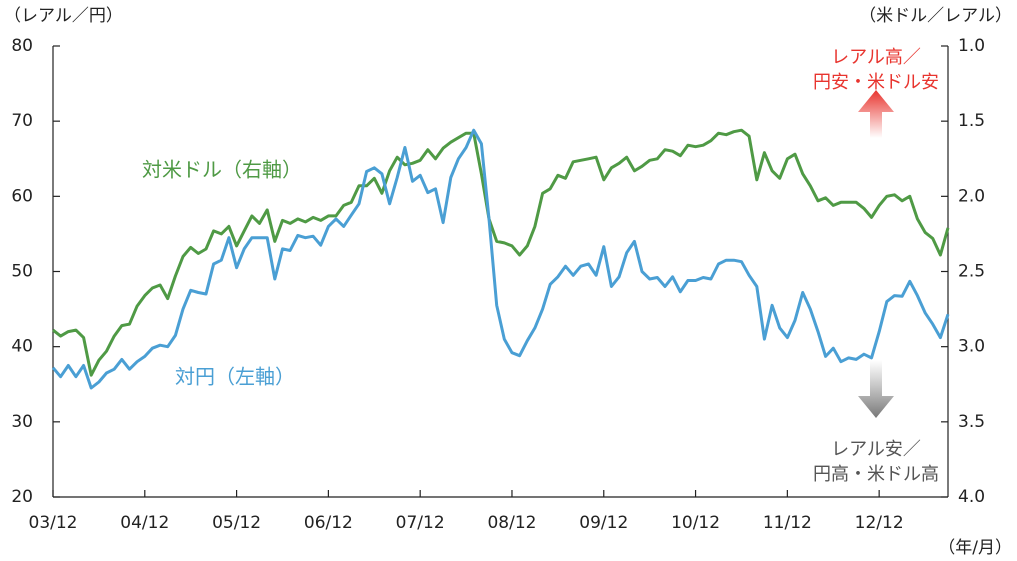  I want to click on x-tick-label: 06/12, so click(328, 523).